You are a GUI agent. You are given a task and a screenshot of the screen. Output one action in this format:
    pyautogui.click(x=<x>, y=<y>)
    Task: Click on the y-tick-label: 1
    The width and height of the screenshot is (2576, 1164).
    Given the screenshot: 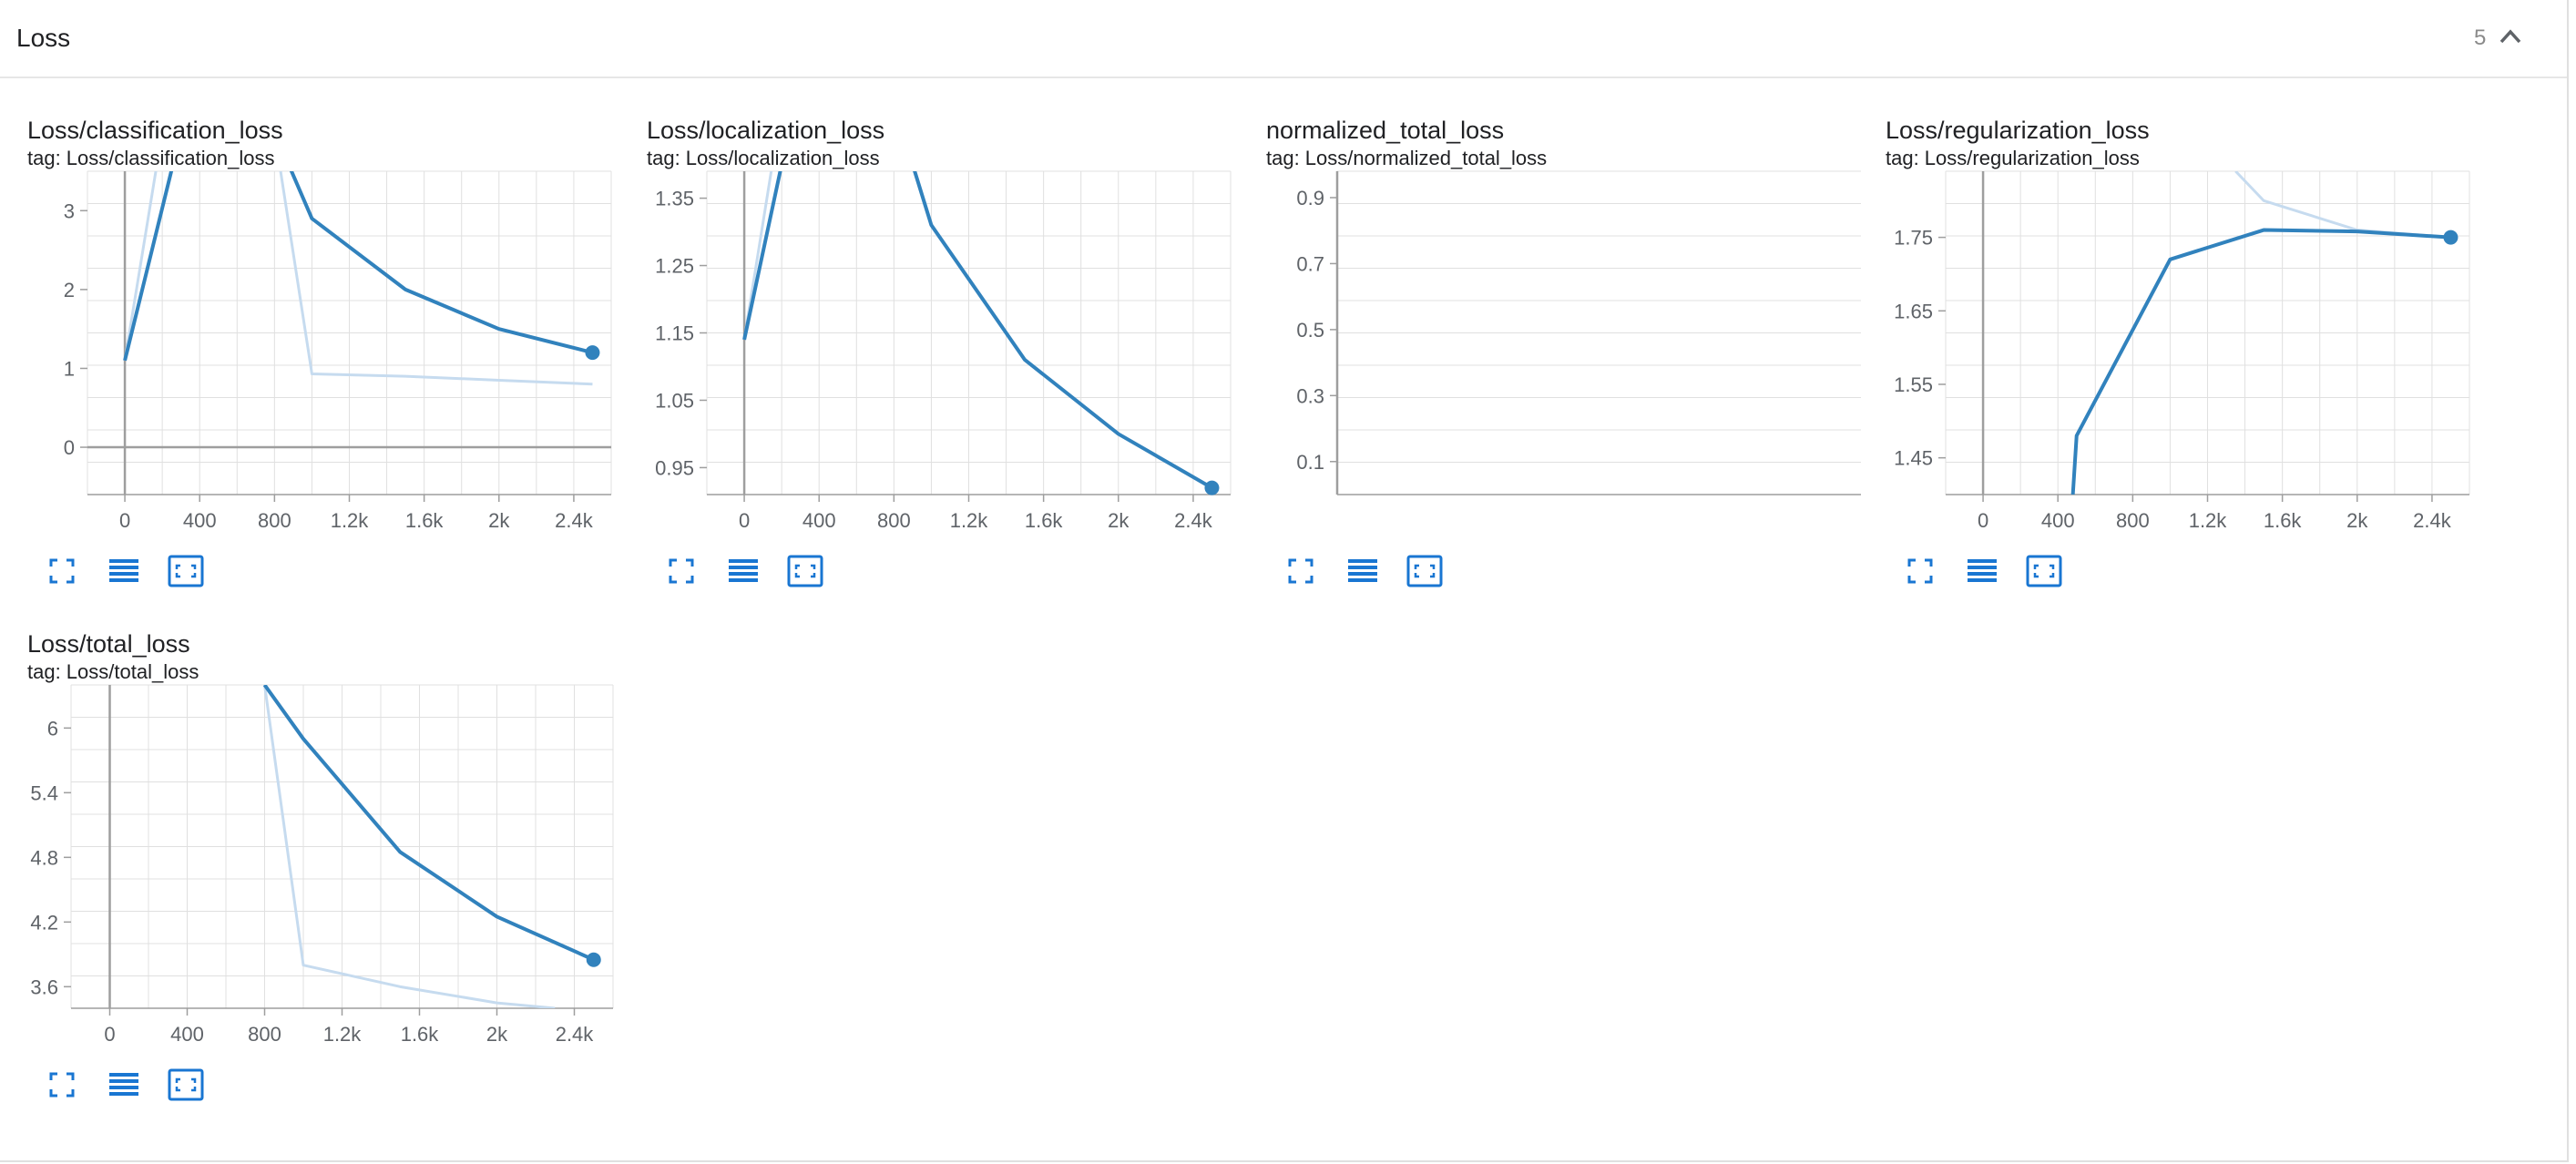 What is the action you would take?
    pyautogui.click(x=69, y=369)
    